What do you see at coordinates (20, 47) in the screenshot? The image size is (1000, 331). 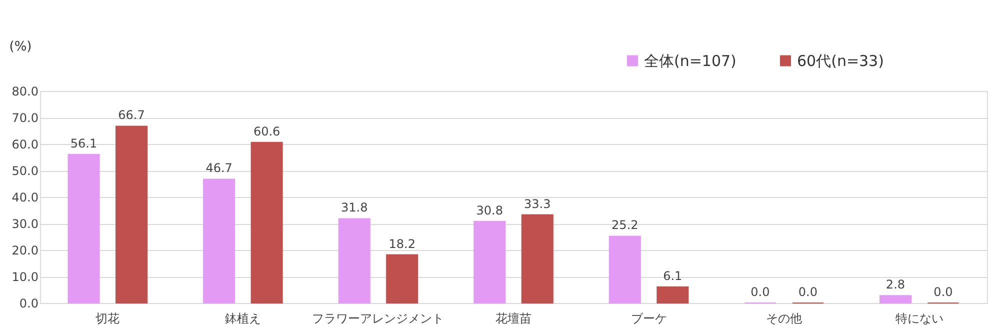 I see `y-axis-title: (%)` at bounding box center [20, 47].